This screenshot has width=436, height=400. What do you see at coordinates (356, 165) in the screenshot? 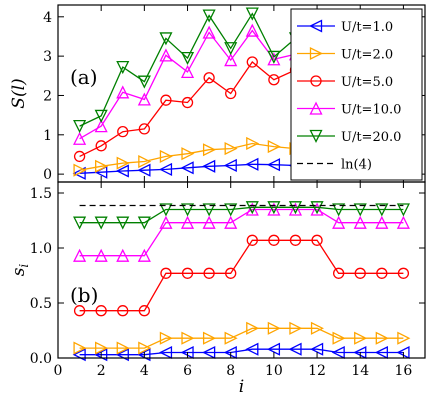
I see `legend-label: ln(4)` at bounding box center [356, 165].